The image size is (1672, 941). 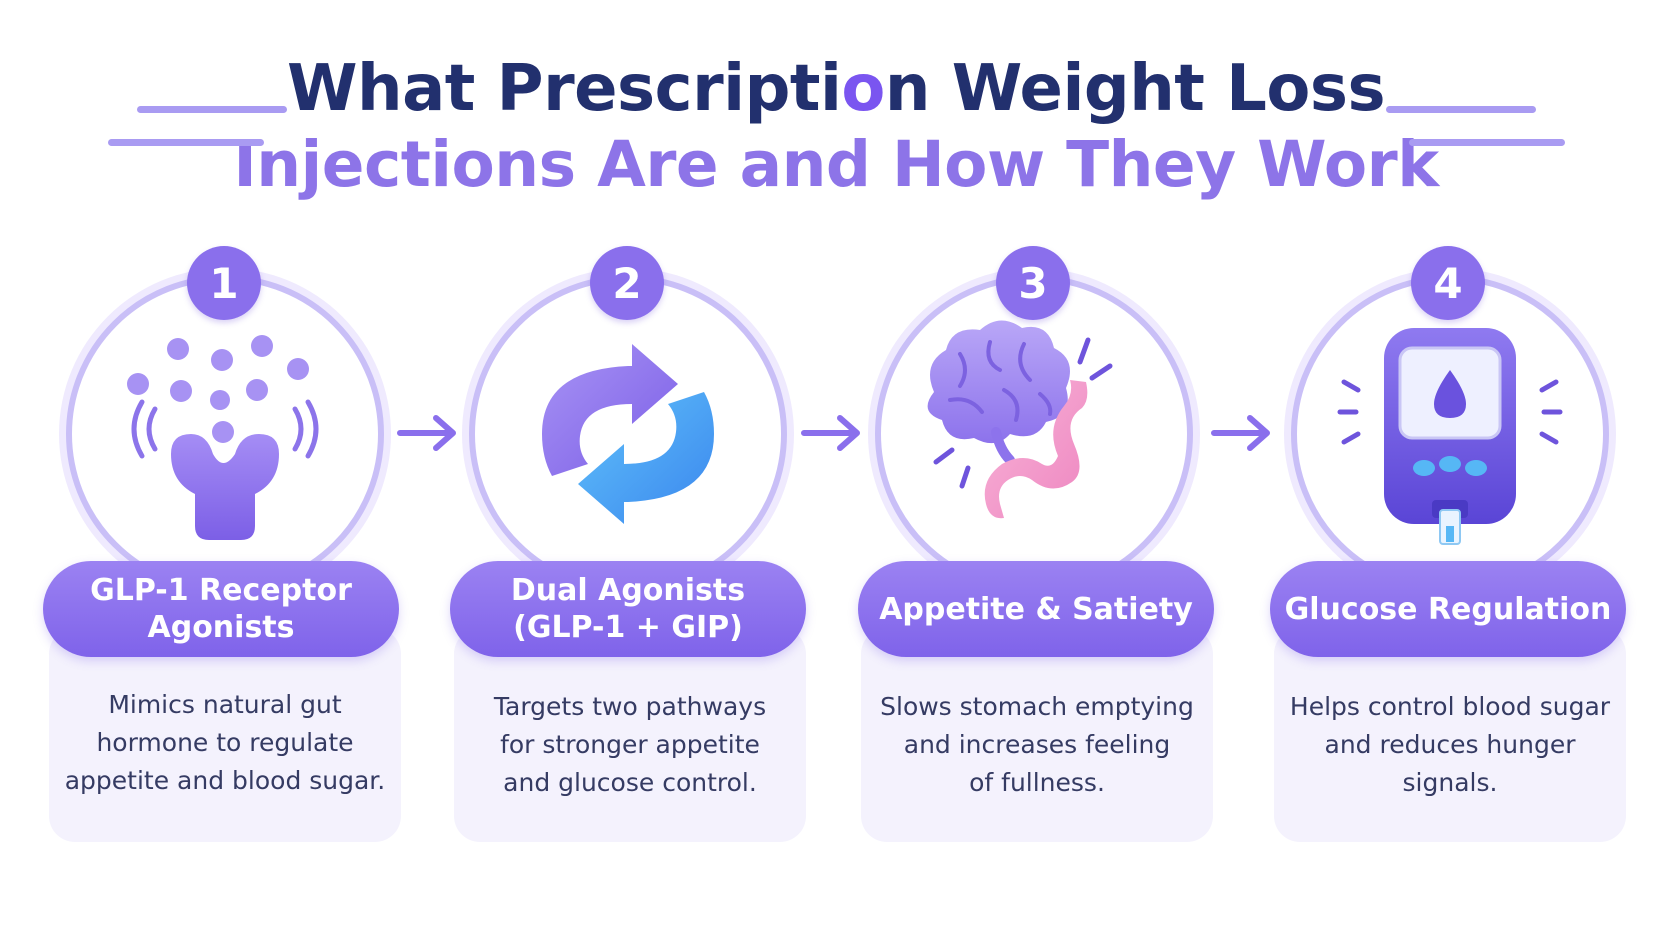 I want to click on description-line: for stronger appetite, so click(x=630, y=744).